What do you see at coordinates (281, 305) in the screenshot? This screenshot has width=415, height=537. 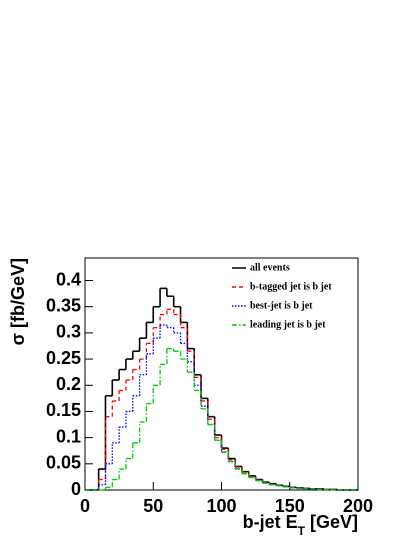 I see `legend-label: best-jet is b jet` at bounding box center [281, 305].